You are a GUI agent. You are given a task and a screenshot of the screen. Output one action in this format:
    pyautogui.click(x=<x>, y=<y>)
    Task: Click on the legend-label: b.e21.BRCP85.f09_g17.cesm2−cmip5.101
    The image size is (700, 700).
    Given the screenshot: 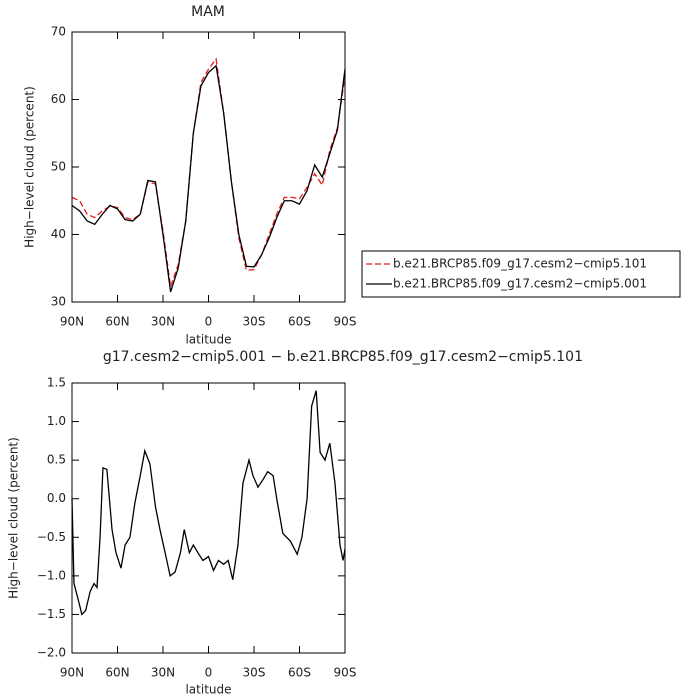 What is the action you would take?
    pyautogui.click(x=520, y=264)
    